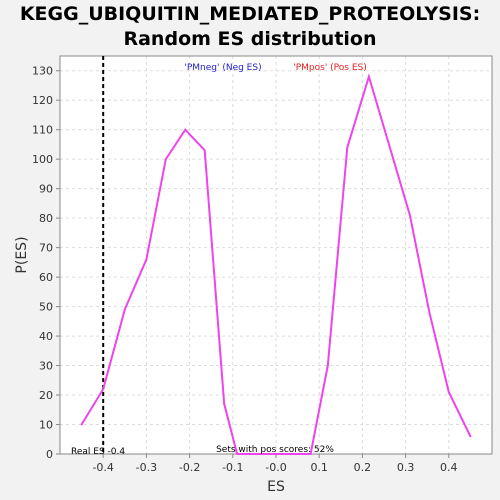 Image resolution: width=500 pixels, height=500 pixels. I want to click on y-tick-label: 0, so click(49, 454).